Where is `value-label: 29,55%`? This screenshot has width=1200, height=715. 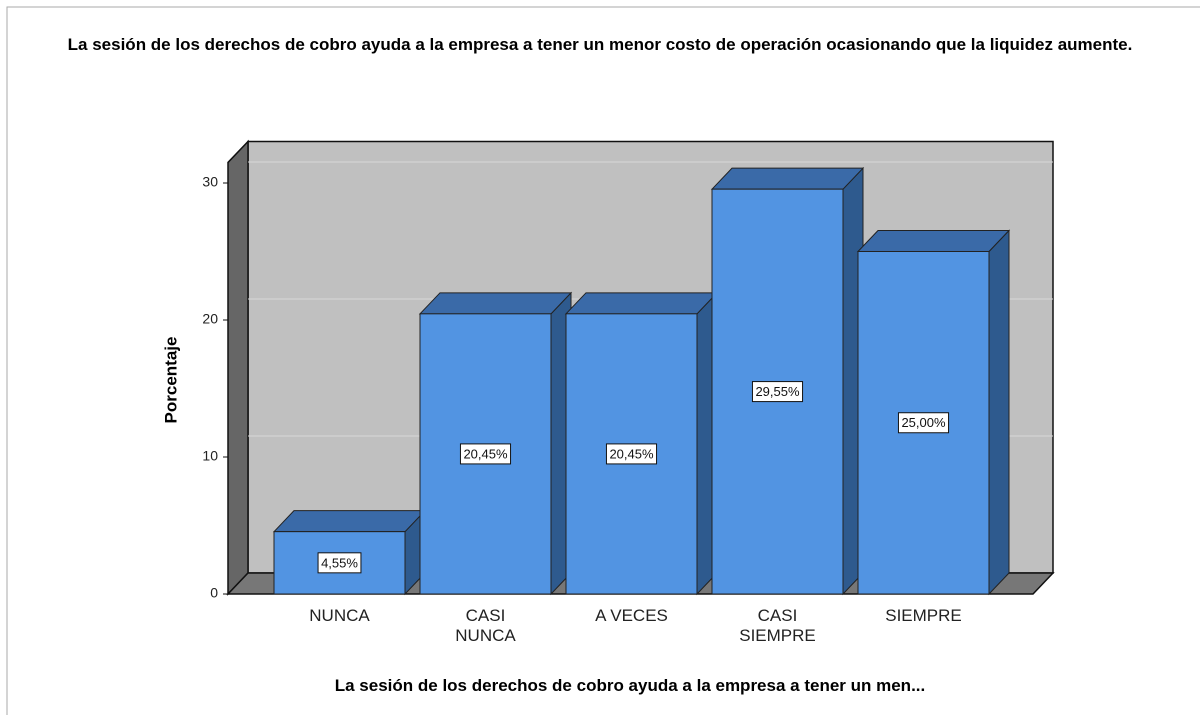
value-label: 29,55% is located at coordinates (777, 391).